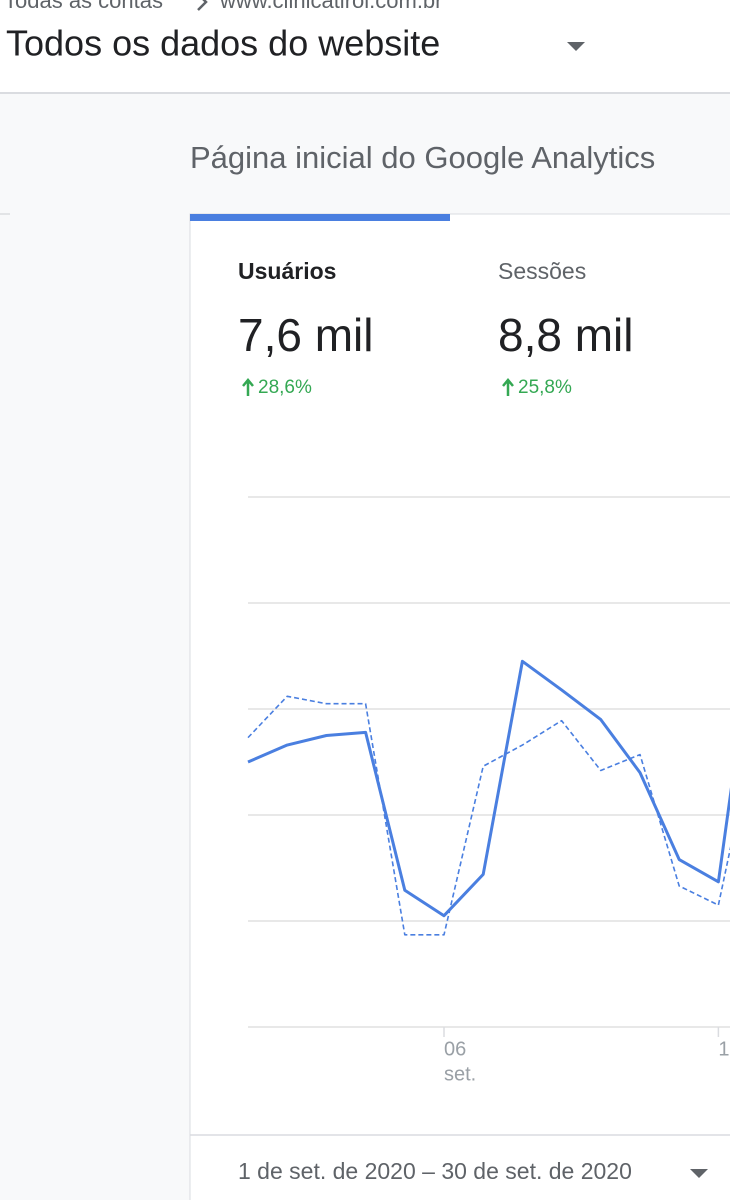 The width and height of the screenshot is (730, 1200). What do you see at coordinates (576, 46) in the screenshot?
I see `view-dropdown` at bounding box center [576, 46].